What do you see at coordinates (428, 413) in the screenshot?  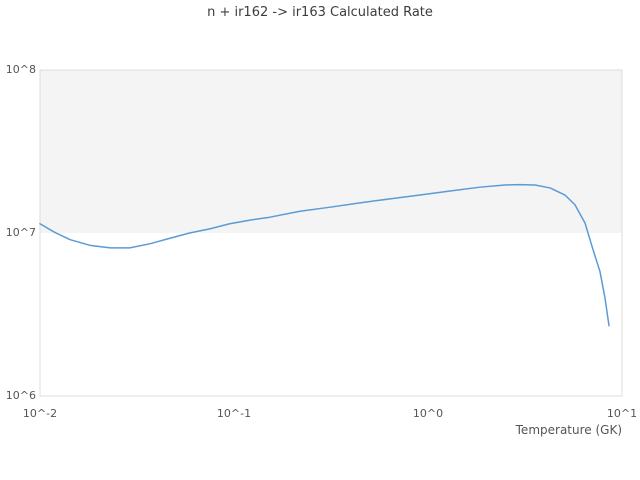 I see `x-tick-label: 10^0` at bounding box center [428, 413].